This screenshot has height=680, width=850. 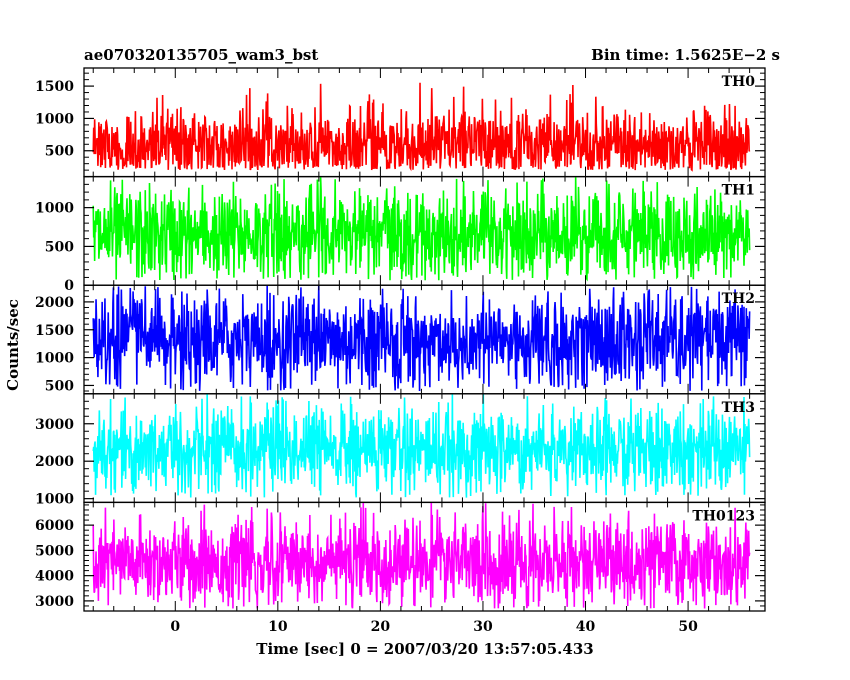 I want to click on x-tick-label: 30, so click(x=483, y=627).